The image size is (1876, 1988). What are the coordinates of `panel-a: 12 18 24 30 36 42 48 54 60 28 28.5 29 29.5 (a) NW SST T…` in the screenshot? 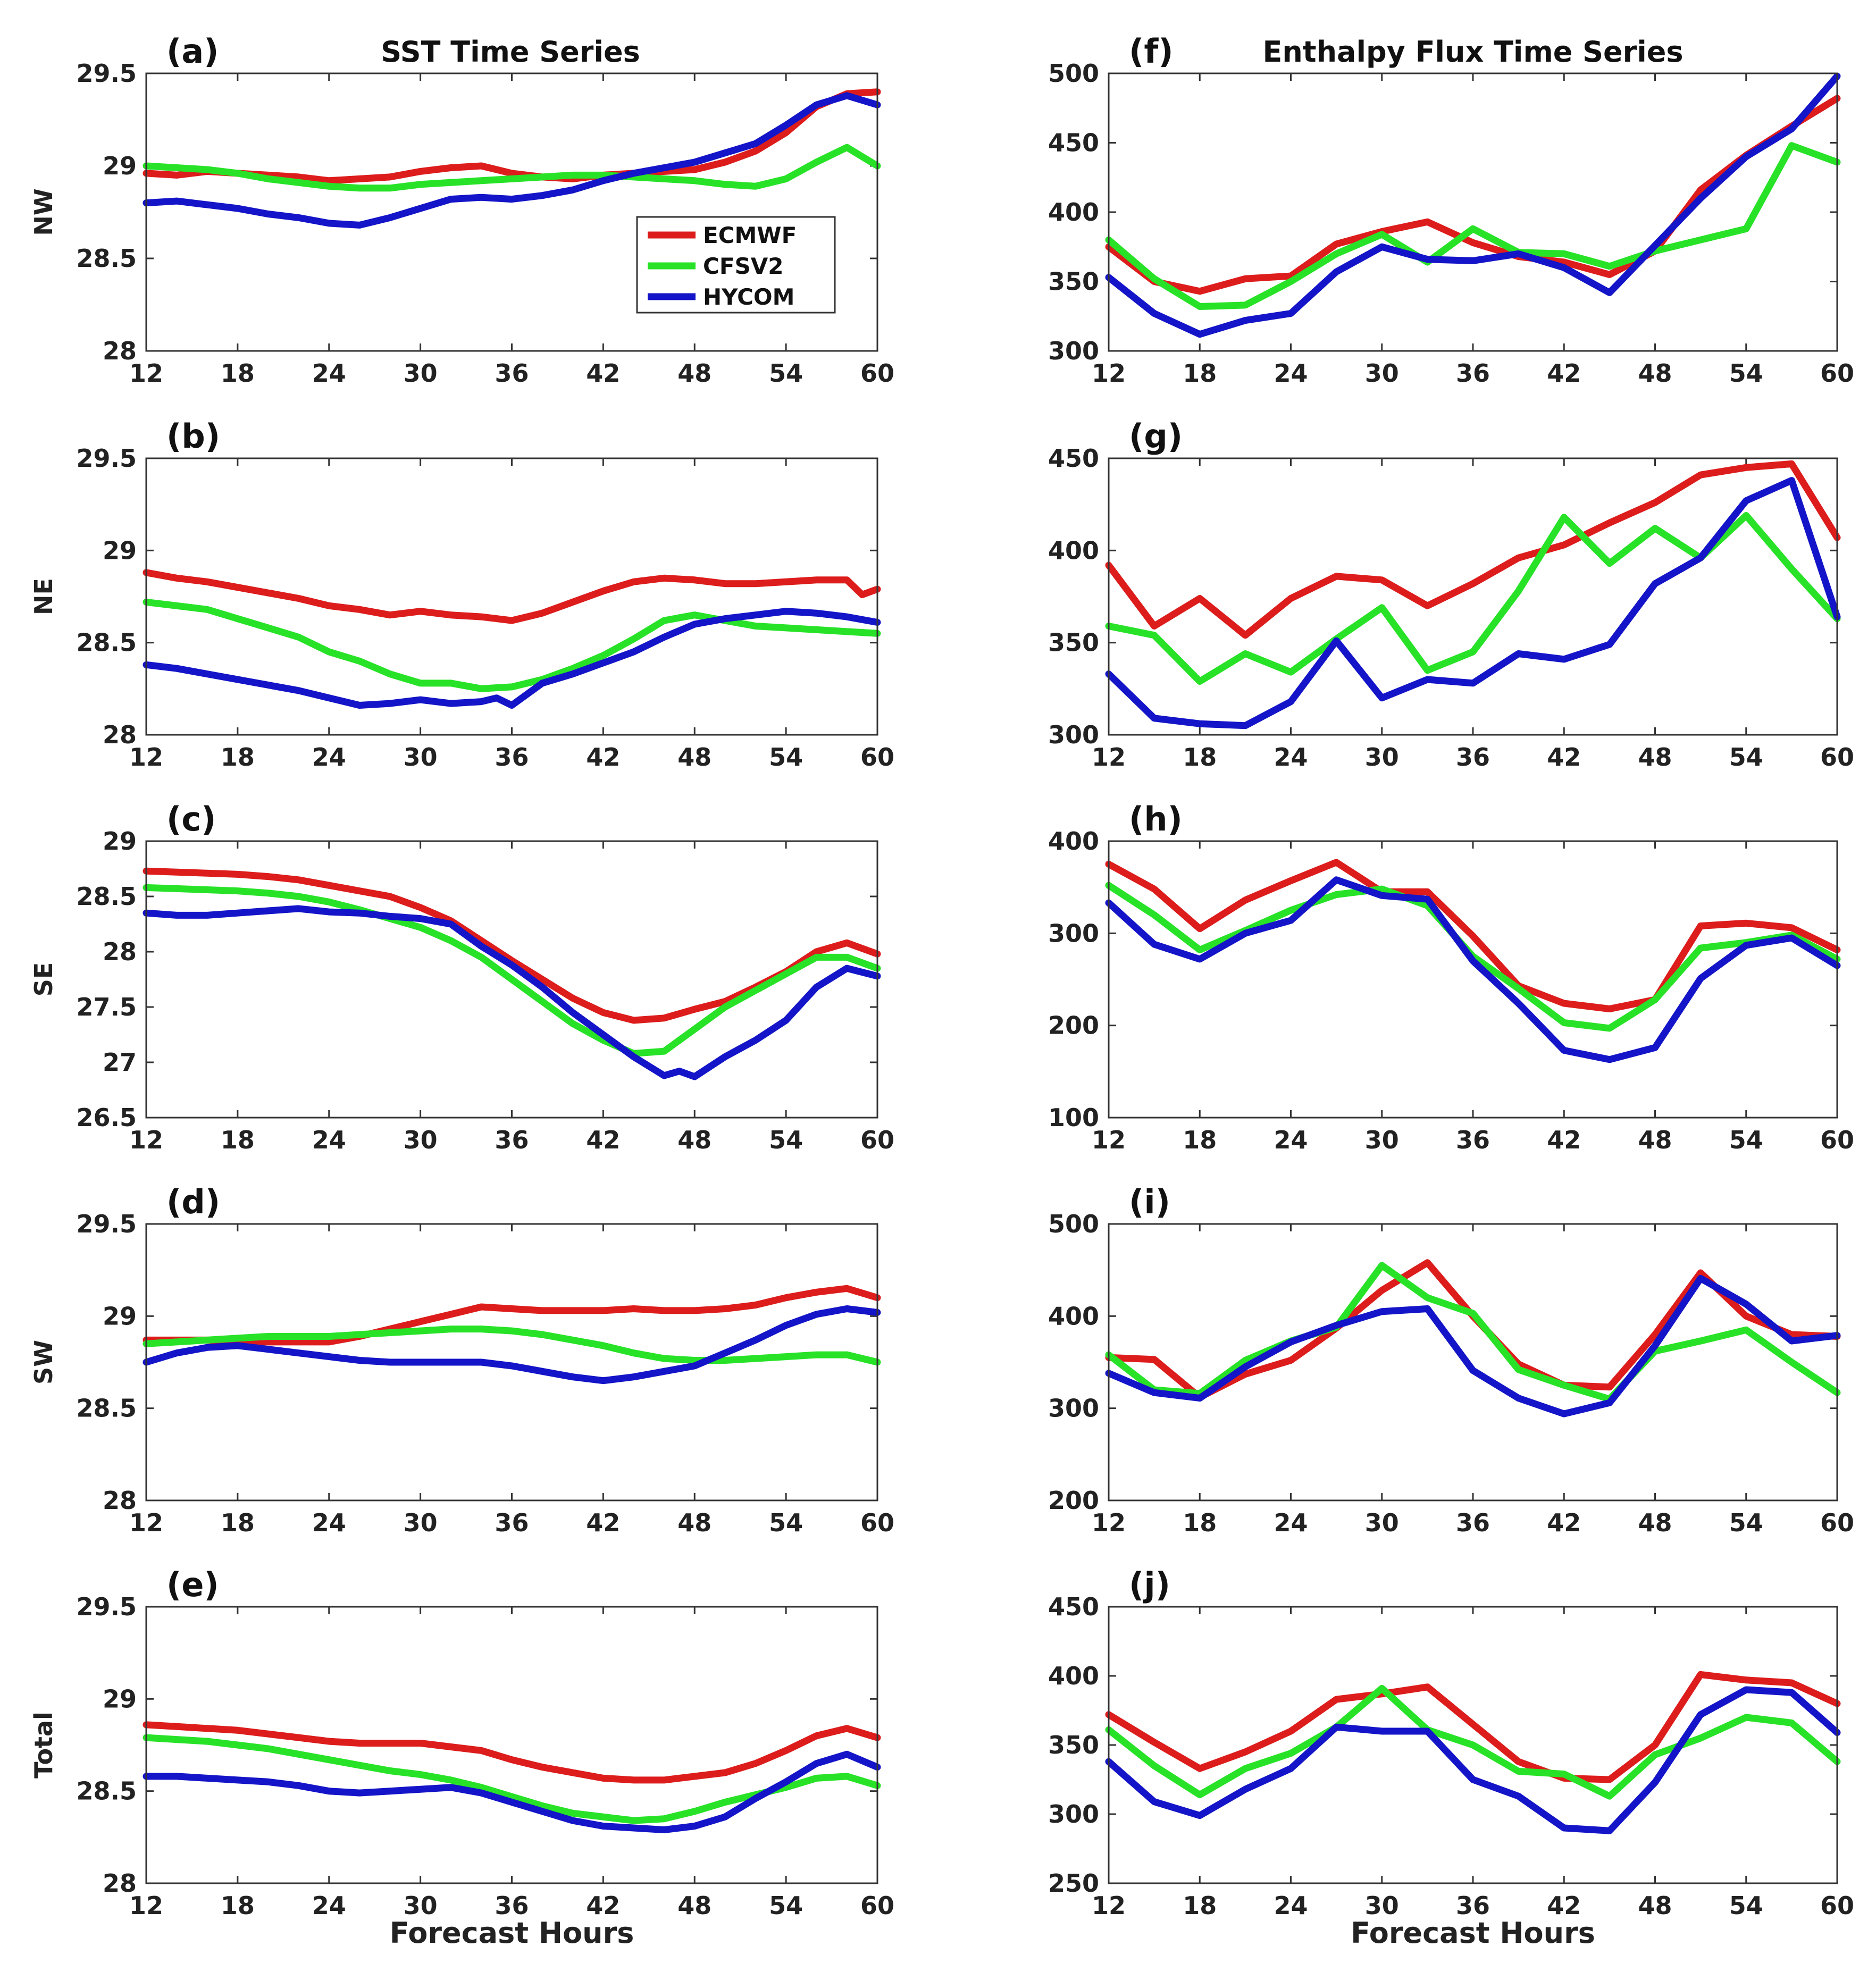 It's located at (461, 210).